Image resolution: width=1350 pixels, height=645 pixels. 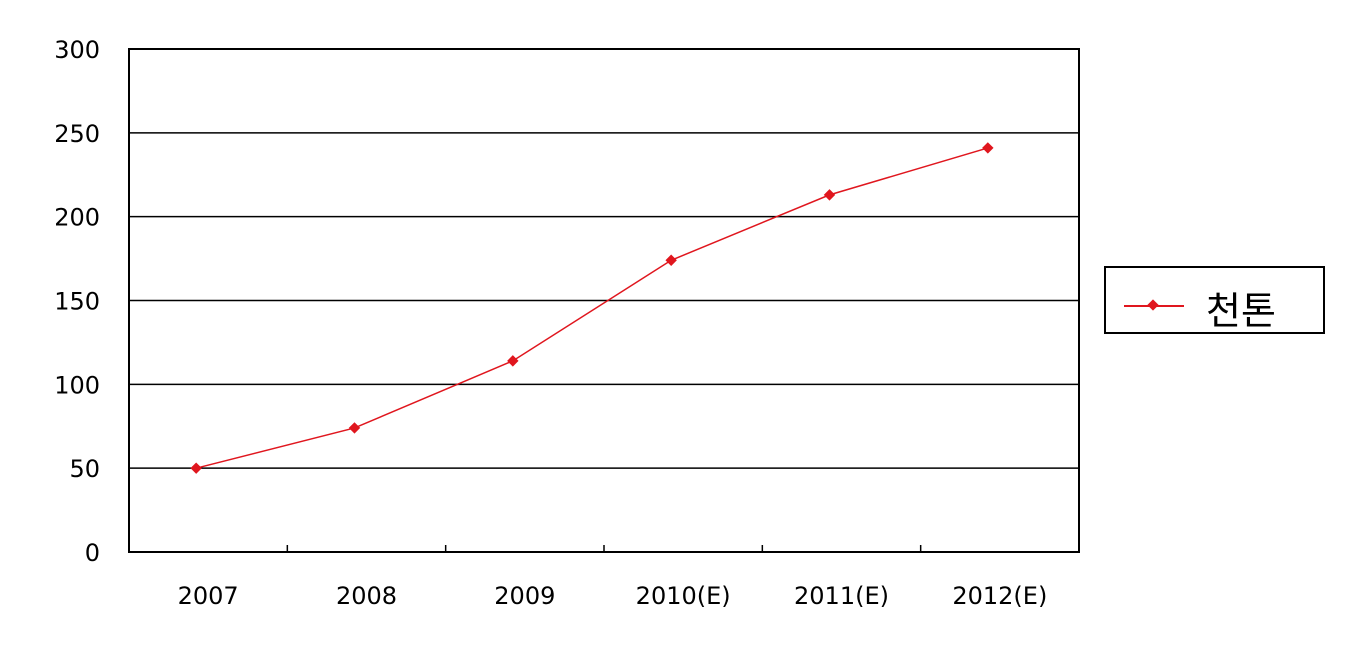 What do you see at coordinates (77, 218) in the screenshot?
I see `y-tick-label: 200` at bounding box center [77, 218].